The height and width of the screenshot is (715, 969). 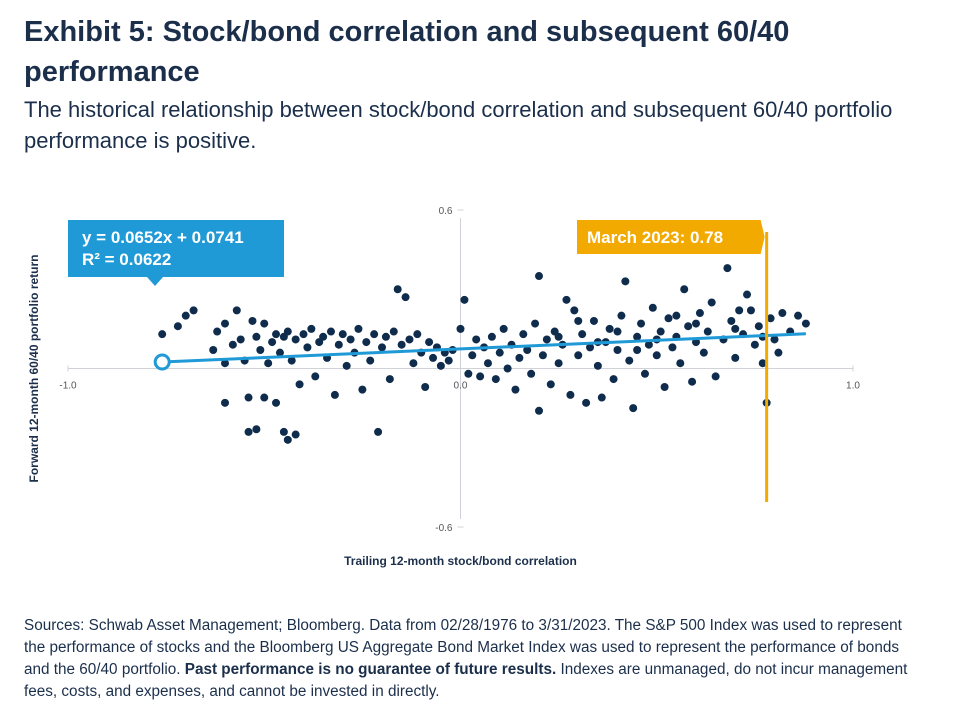 I want to click on x-tick-label: 0.0, so click(x=461, y=386).